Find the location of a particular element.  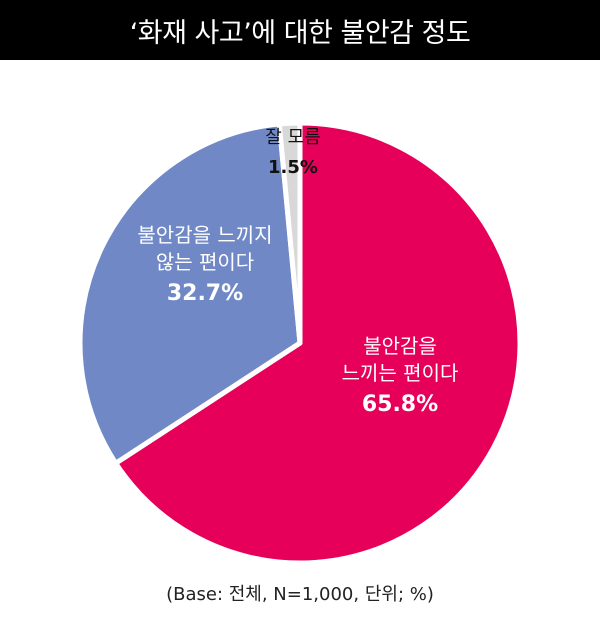

slice-dont-know is located at coordinates (289, 233).